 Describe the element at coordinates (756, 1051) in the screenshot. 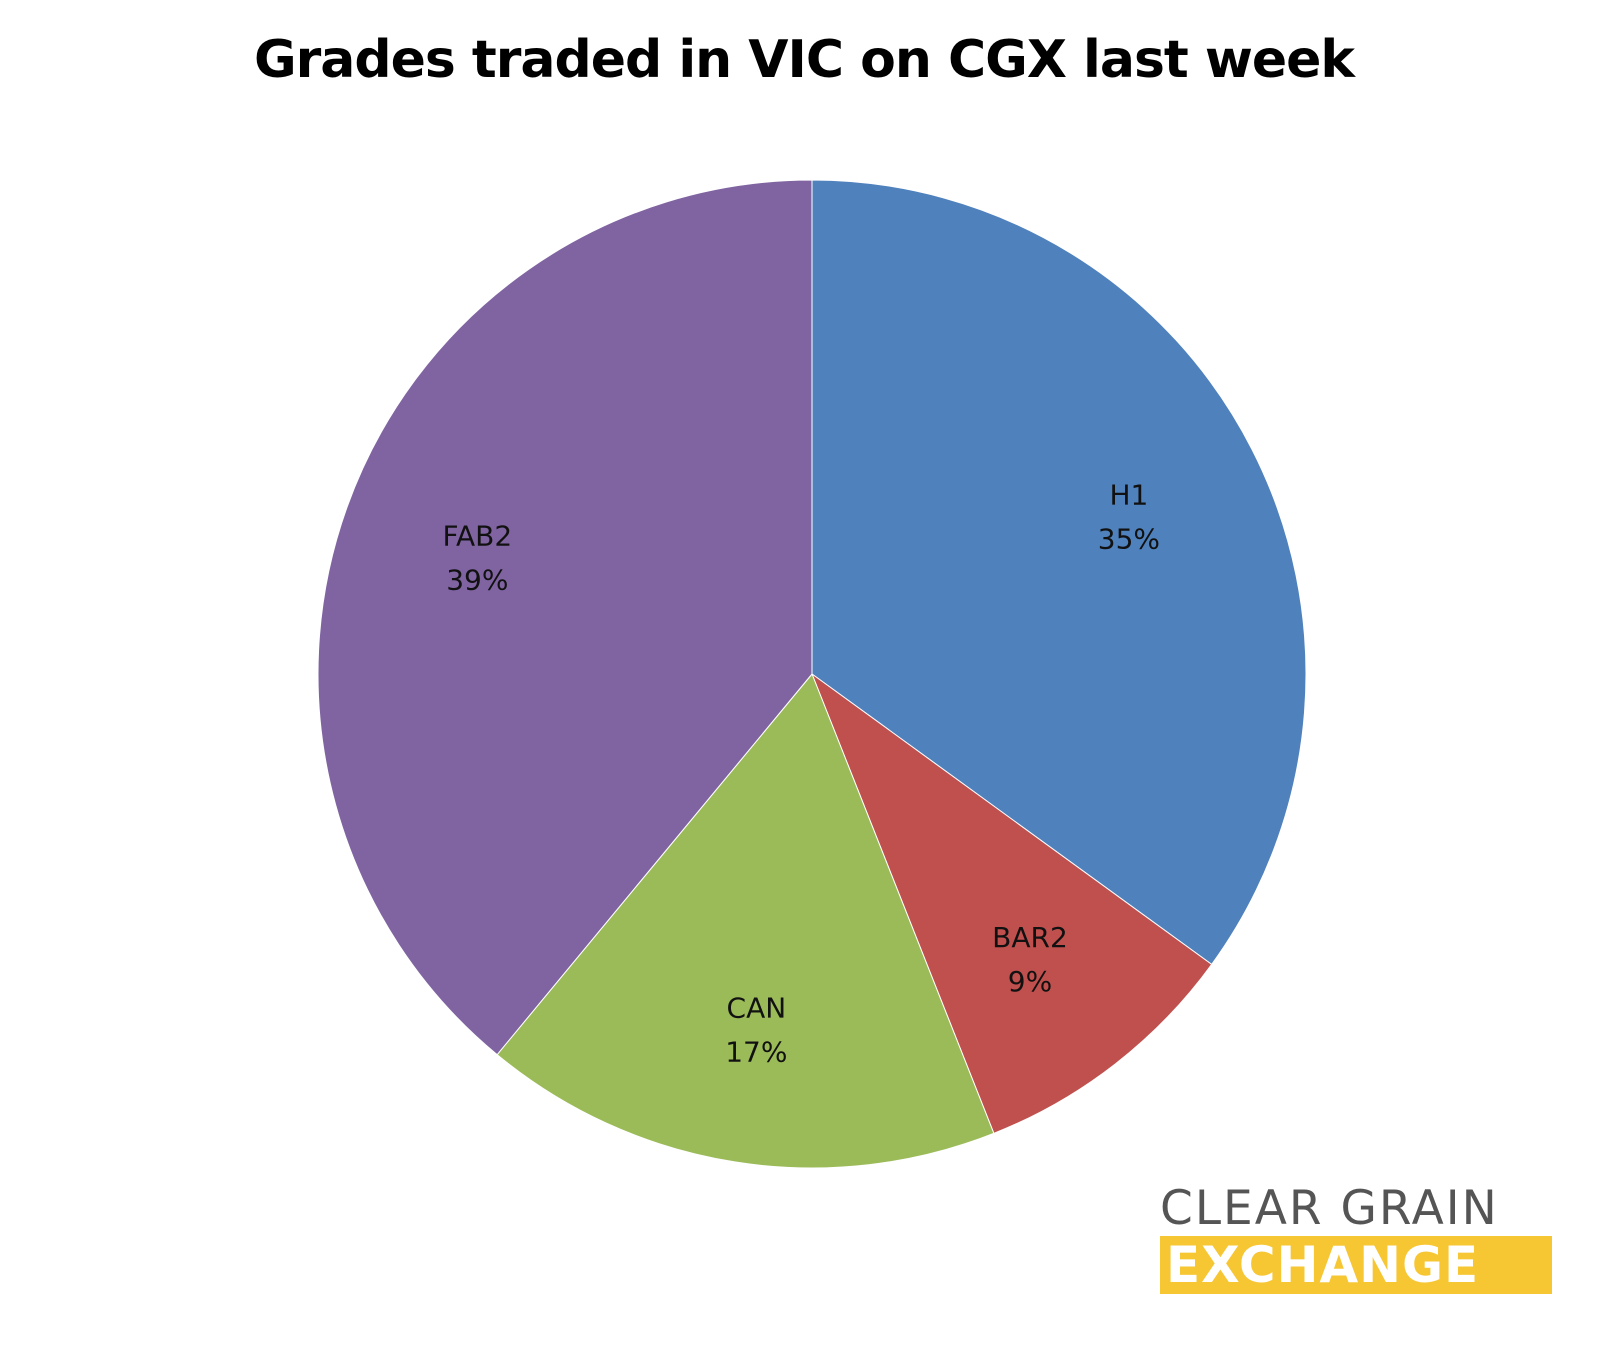

I see `slice-percent-can: 17%` at that location.